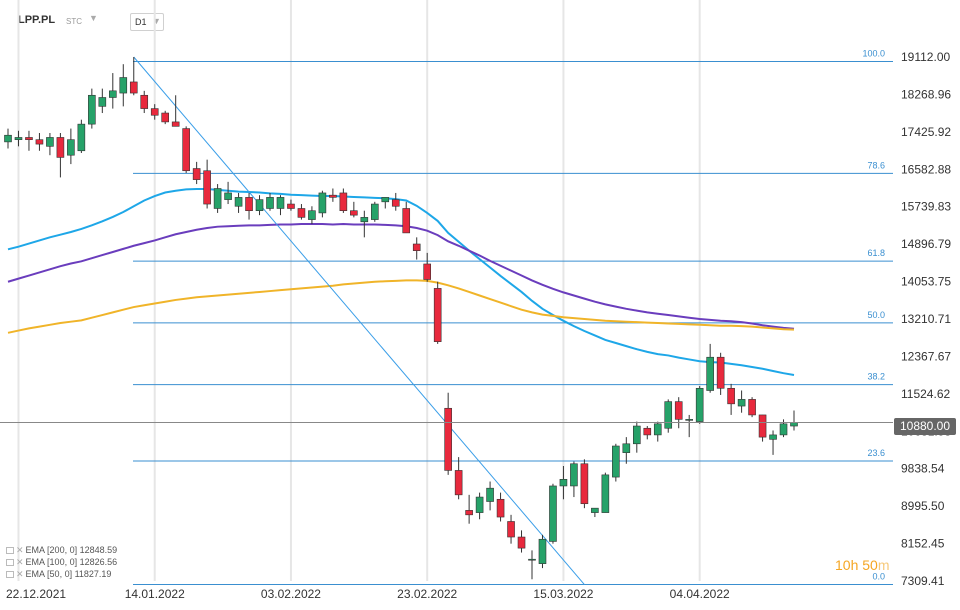 This screenshot has width=960, height=610. I want to click on price-tick-label: 13210.71, so click(926, 319).